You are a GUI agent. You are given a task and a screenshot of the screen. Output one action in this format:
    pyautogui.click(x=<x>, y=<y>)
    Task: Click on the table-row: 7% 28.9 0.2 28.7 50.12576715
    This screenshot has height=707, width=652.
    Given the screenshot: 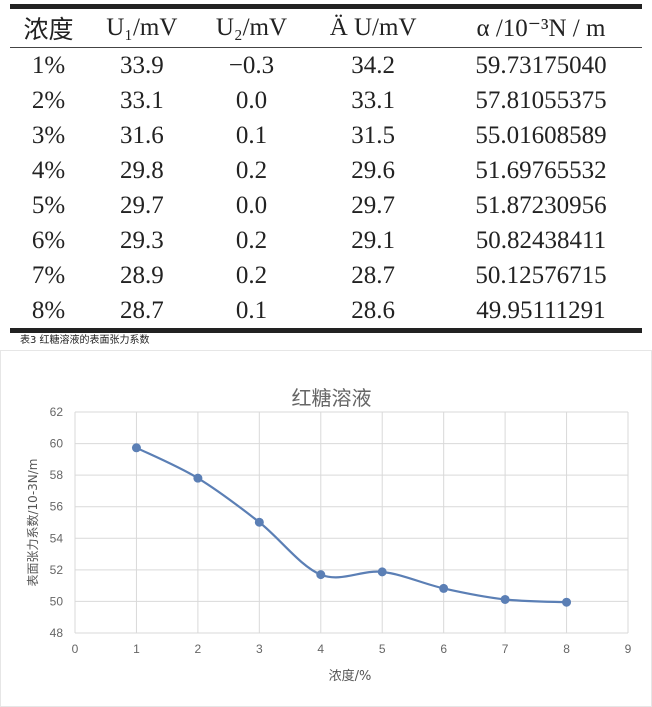 What is the action you would take?
    pyautogui.click(x=326, y=275)
    